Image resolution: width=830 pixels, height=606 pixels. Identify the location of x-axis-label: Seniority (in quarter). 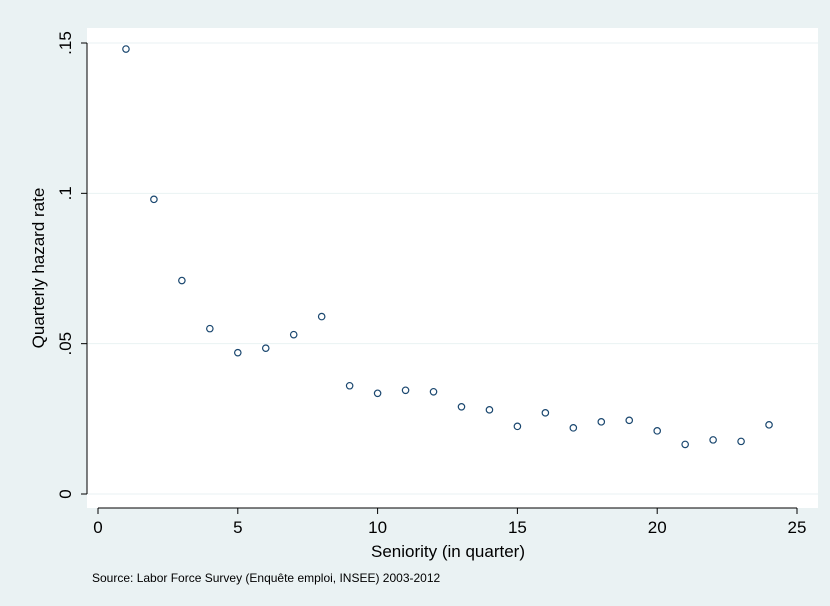
(448, 551).